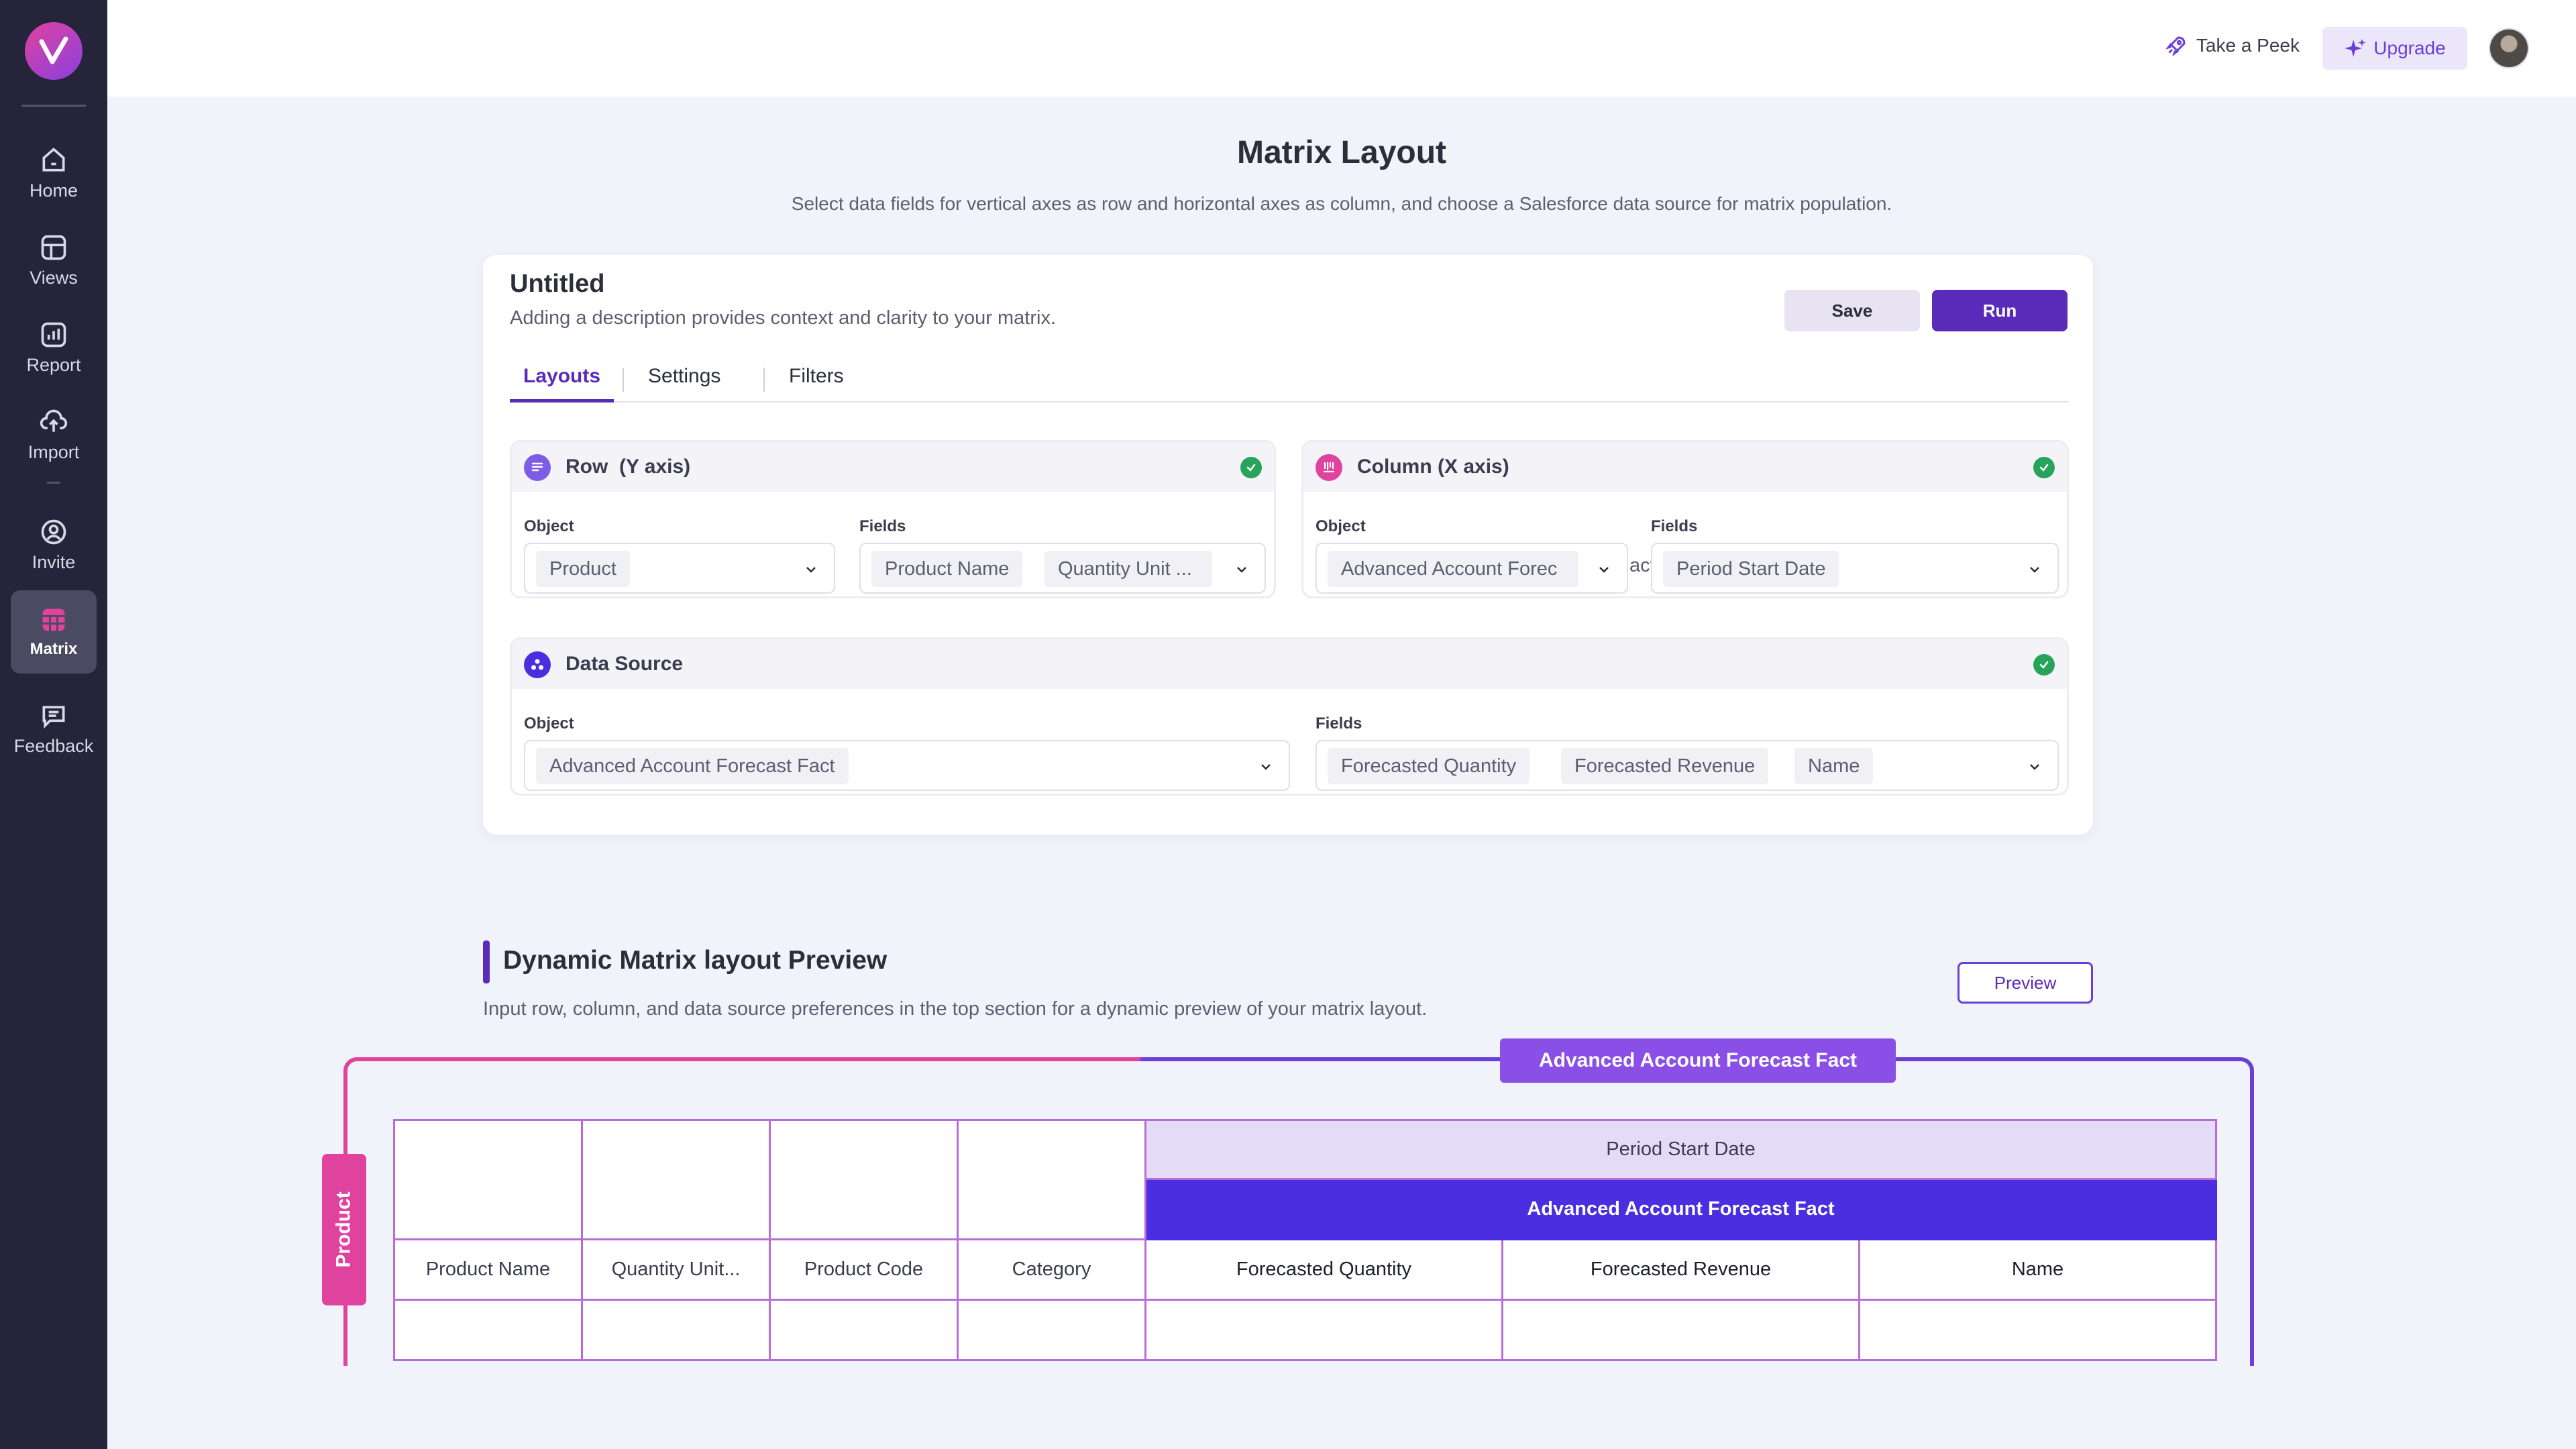 Image resolution: width=2576 pixels, height=1449 pixels. I want to click on sidebar-item-feedback: Feedback, so click(54, 728).